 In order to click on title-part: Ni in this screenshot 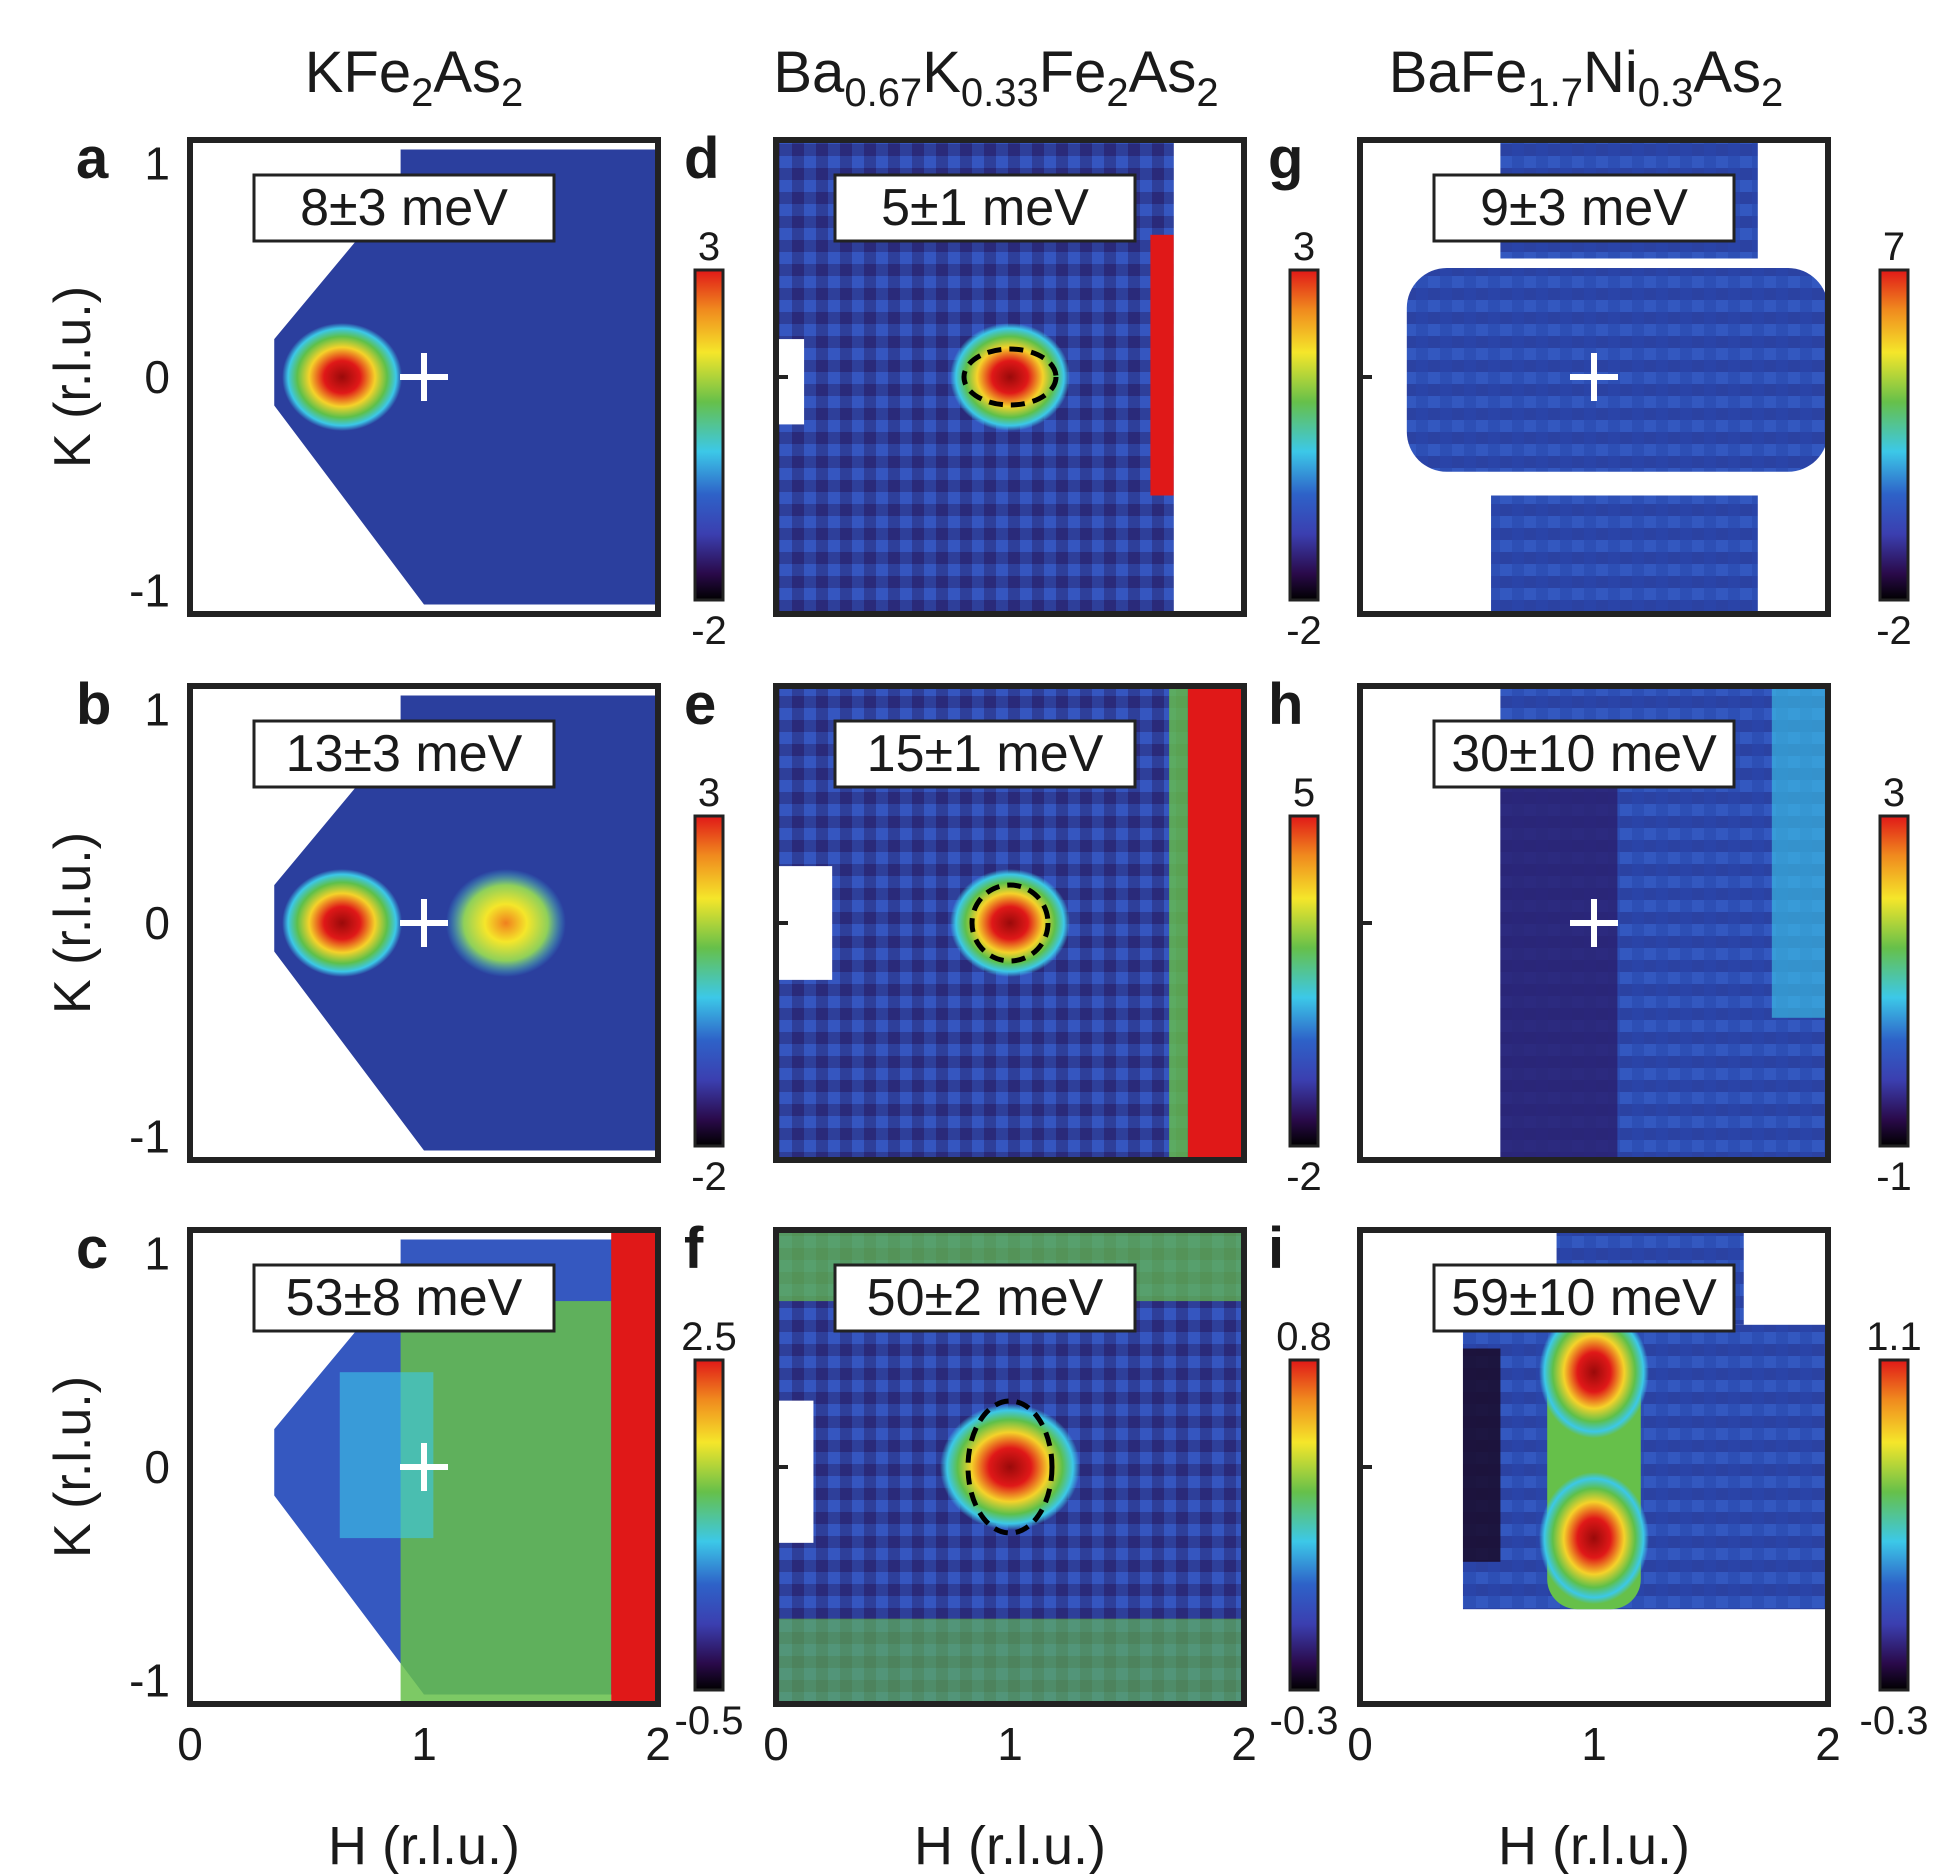, I will do `click(1610, 72)`.